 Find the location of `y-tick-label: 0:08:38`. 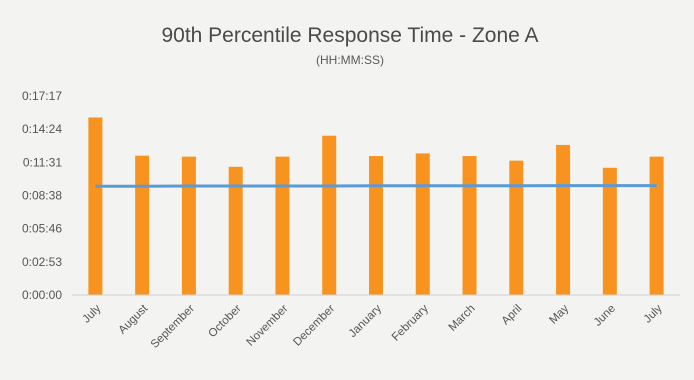

y-tick-label: 0:08:38 is located at coordinates (42, 196).